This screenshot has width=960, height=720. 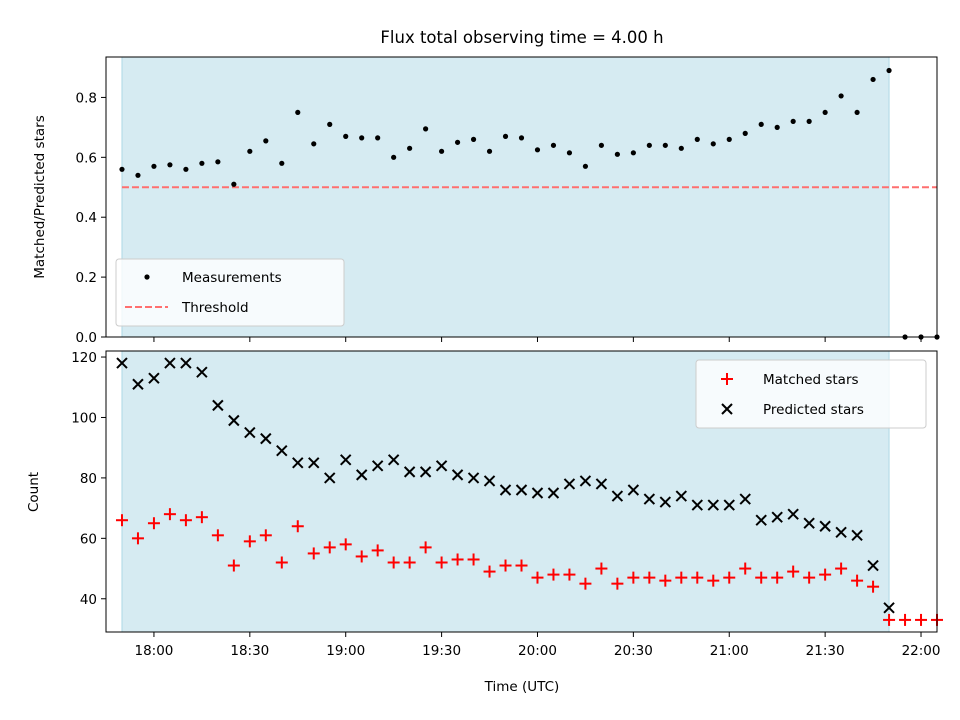 What do you see at coordinates (86, 338) in the screenshot?
I see `top-y-tick-label: 0.0` at bounding box center [86, 338].